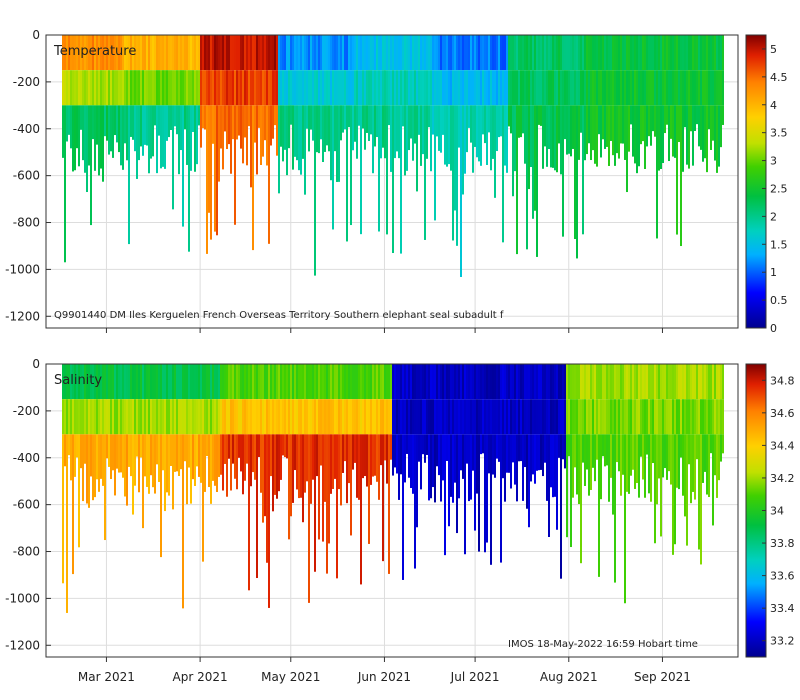 The image size is (800, 700). I want to click on y-axis: 0-200-400-600-800-1000-1200, so click(28, 175).